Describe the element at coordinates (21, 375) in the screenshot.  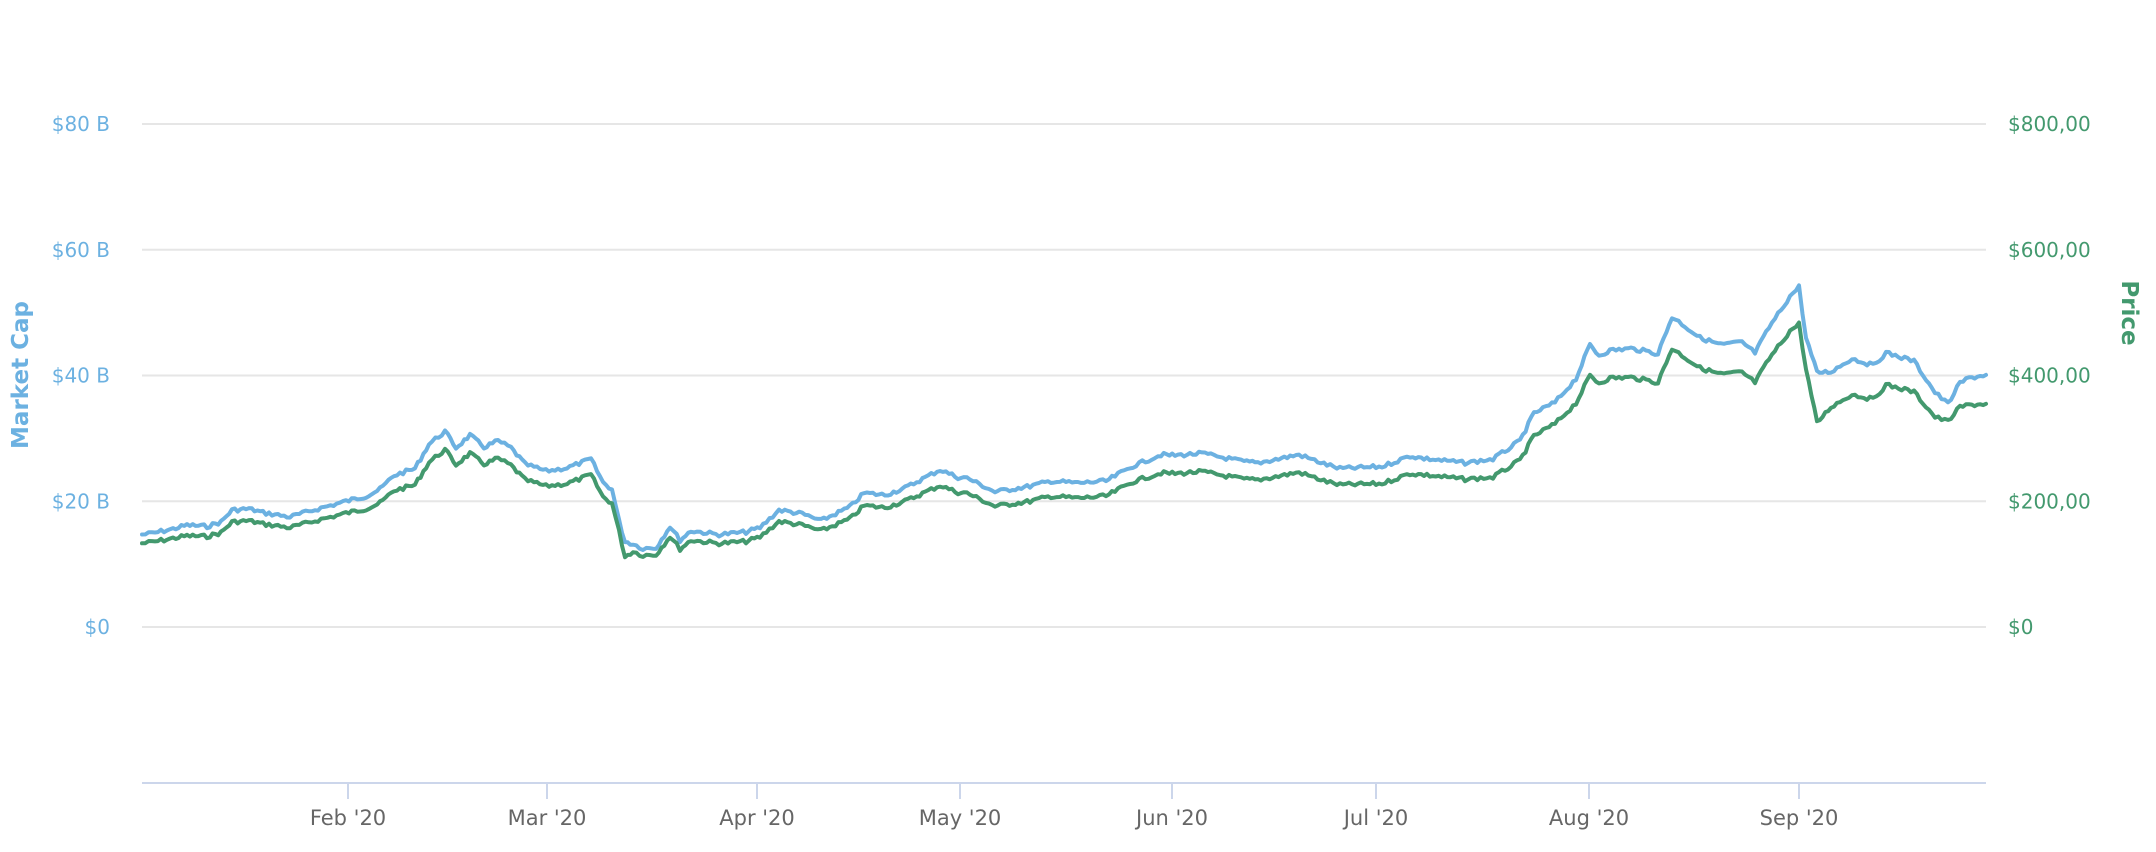
I see `left-y-axis-title: Market Cap` at that location.